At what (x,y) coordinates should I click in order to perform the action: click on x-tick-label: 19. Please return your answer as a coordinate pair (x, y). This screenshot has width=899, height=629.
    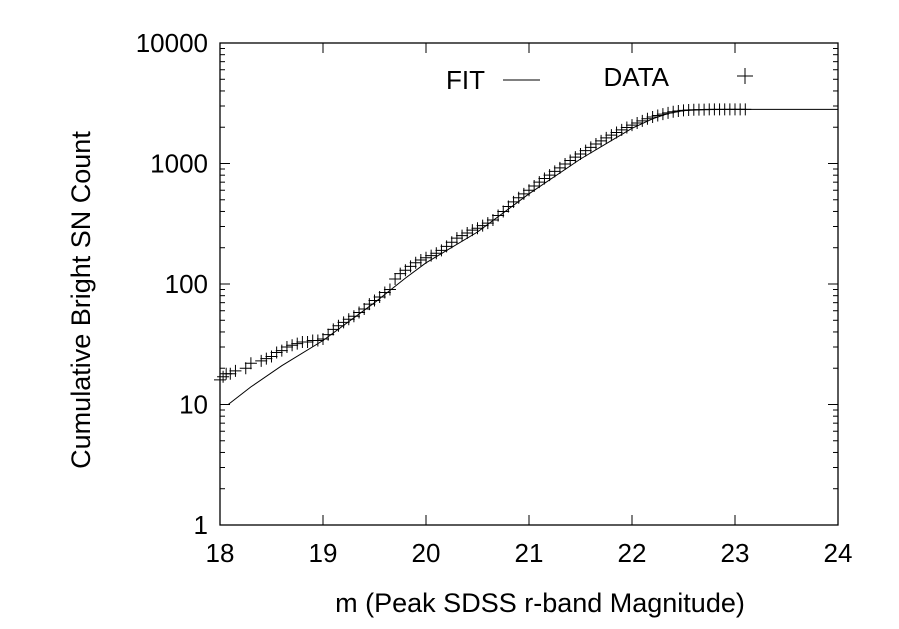
    Looking at the image, I should click on (323, 553).